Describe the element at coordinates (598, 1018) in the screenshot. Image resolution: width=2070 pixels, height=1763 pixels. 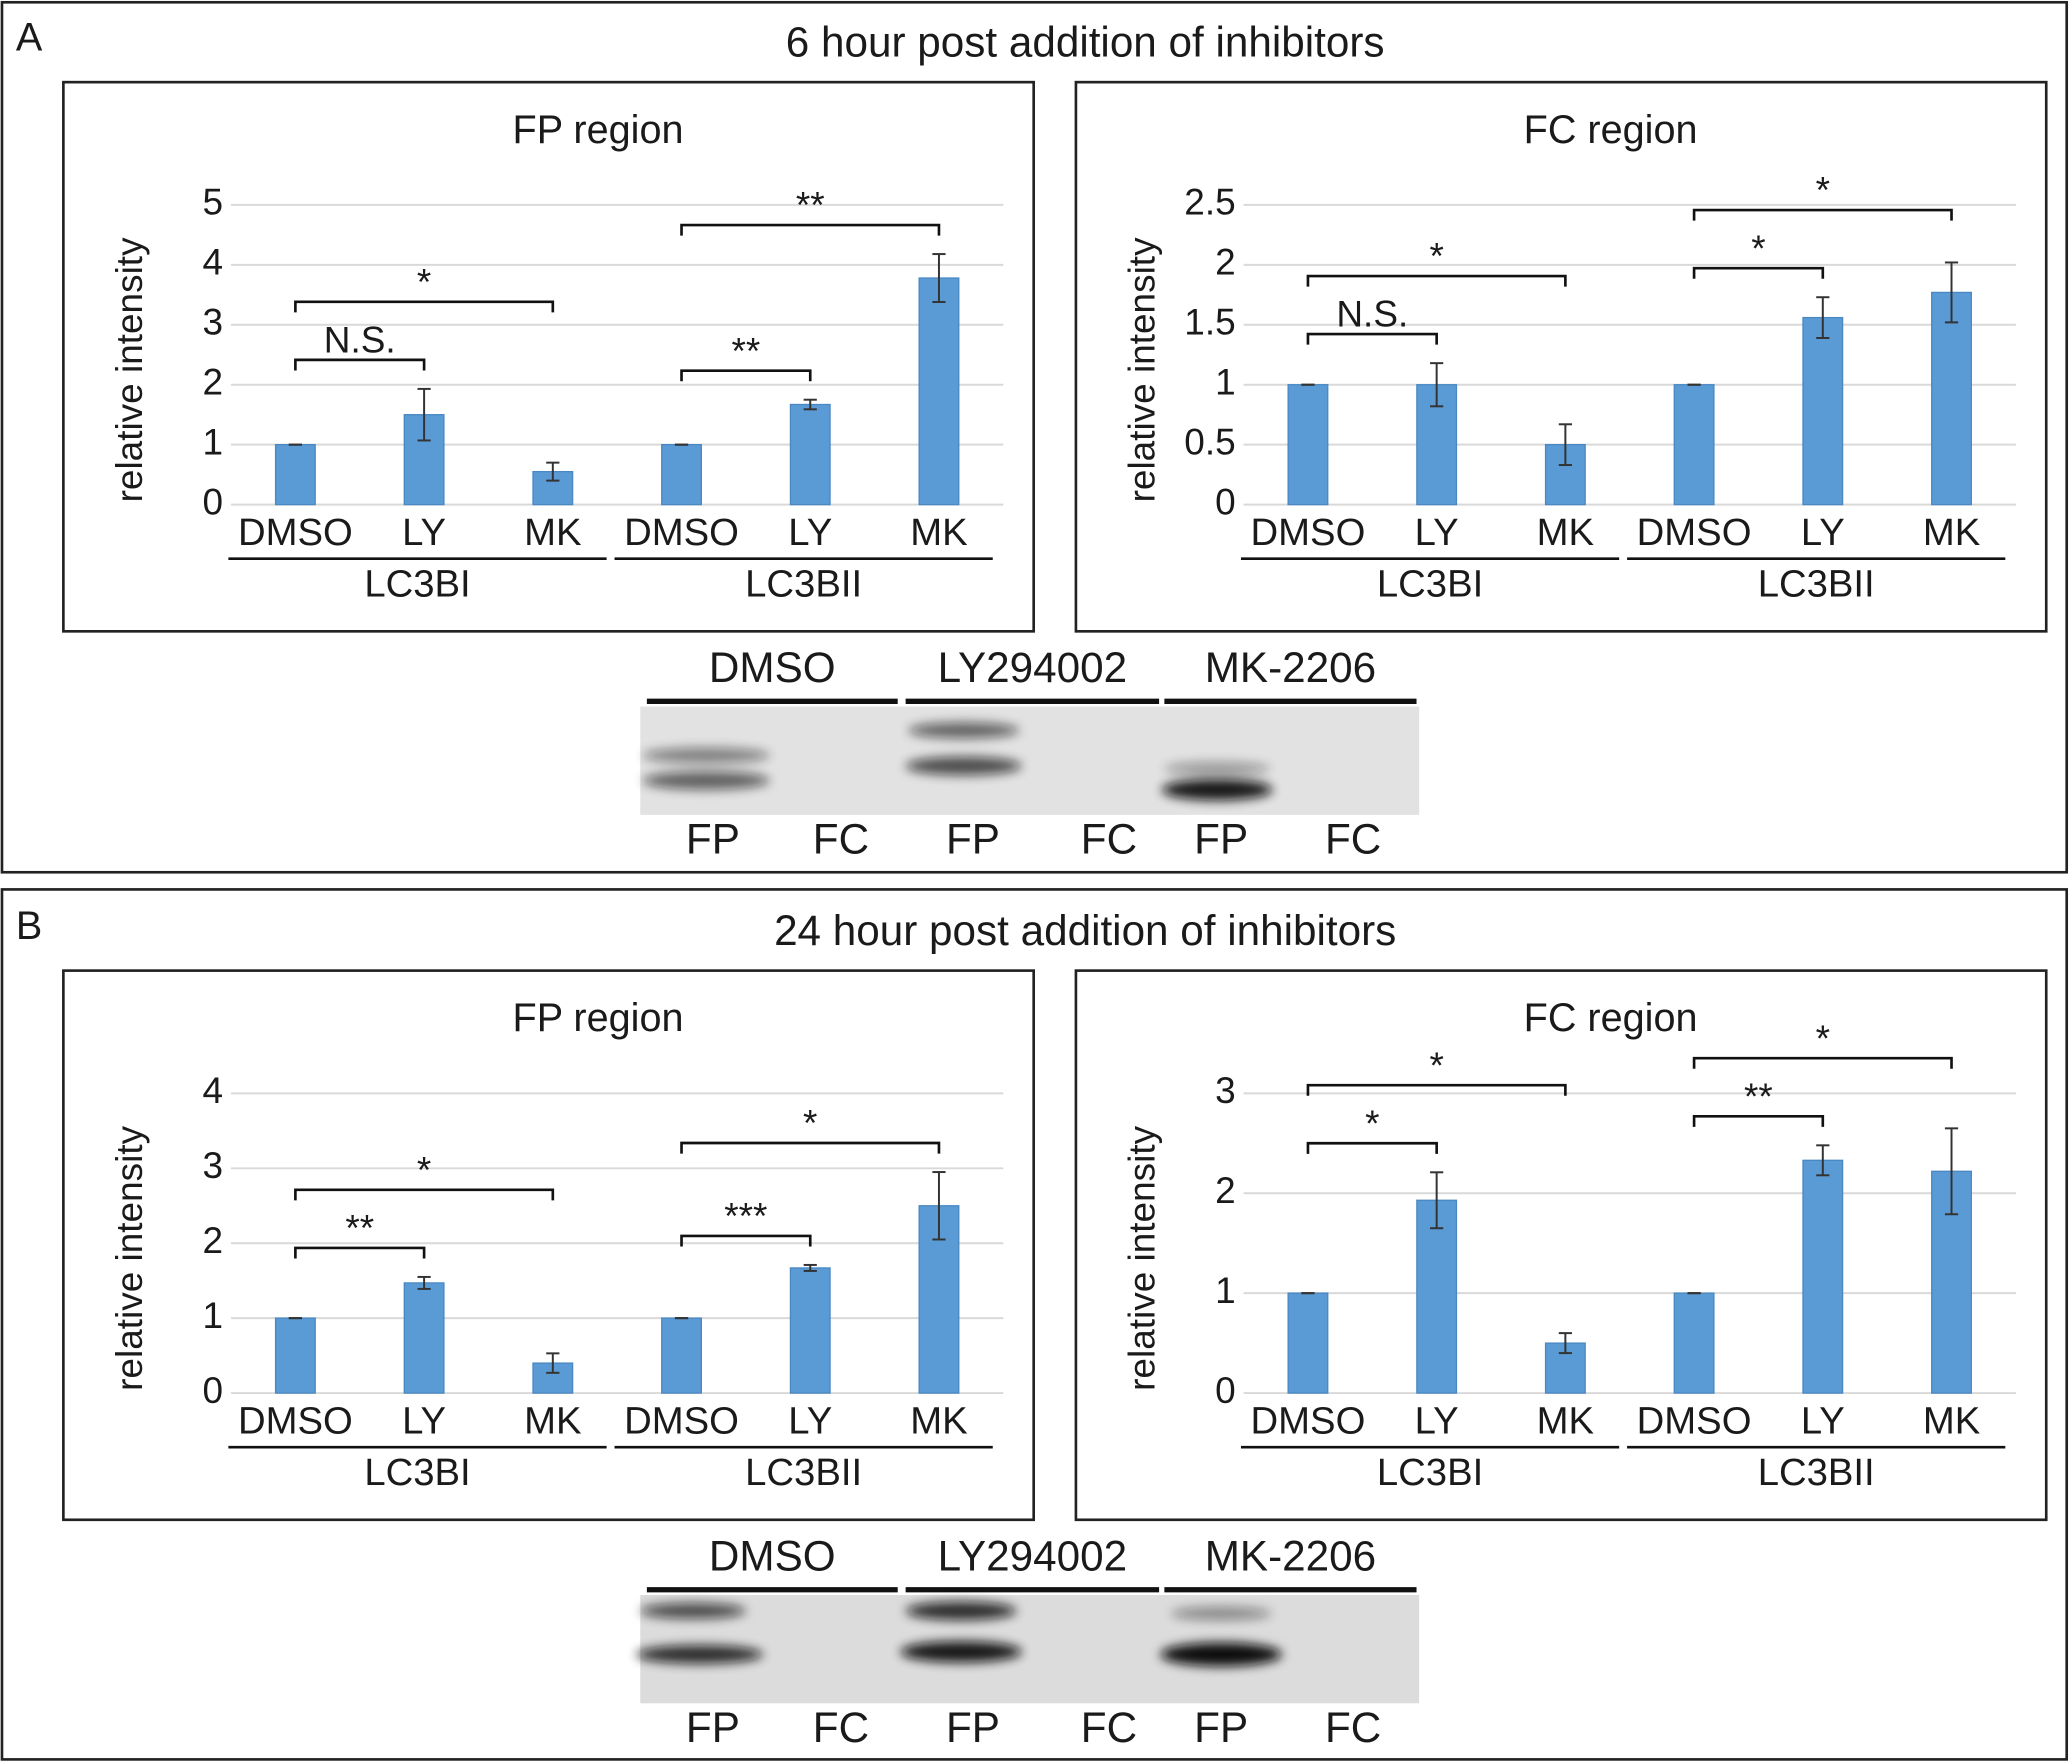
I see `chart-title: FP region` at that location.